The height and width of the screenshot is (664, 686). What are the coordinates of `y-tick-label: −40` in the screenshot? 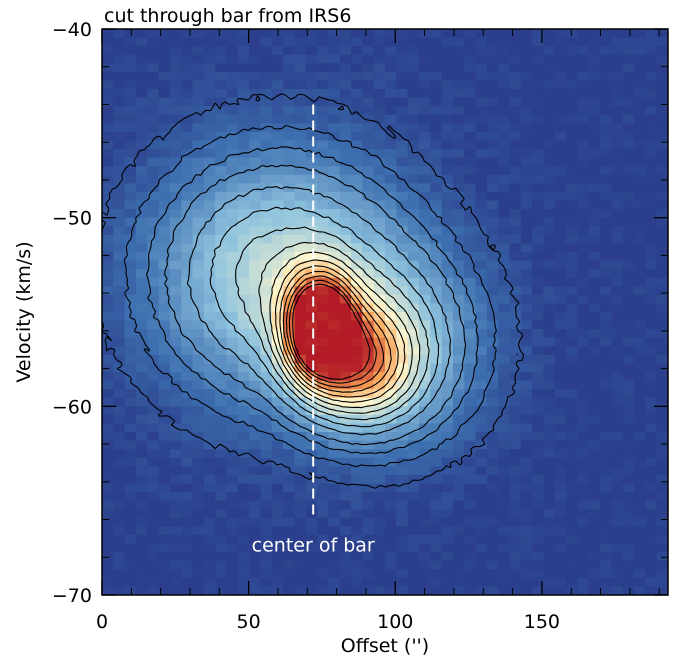 It's located at (72, 30).